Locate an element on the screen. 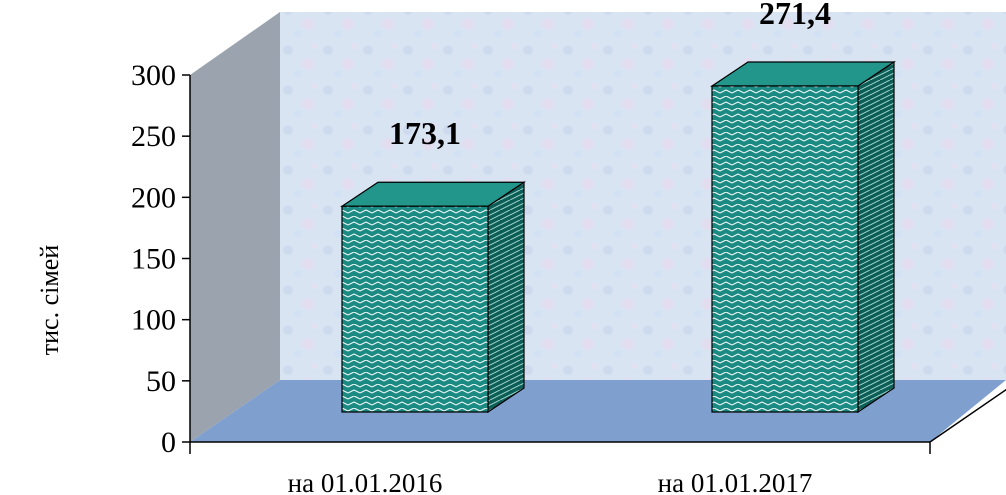  x-axis-depth-line is located at coordinates (967, 415).